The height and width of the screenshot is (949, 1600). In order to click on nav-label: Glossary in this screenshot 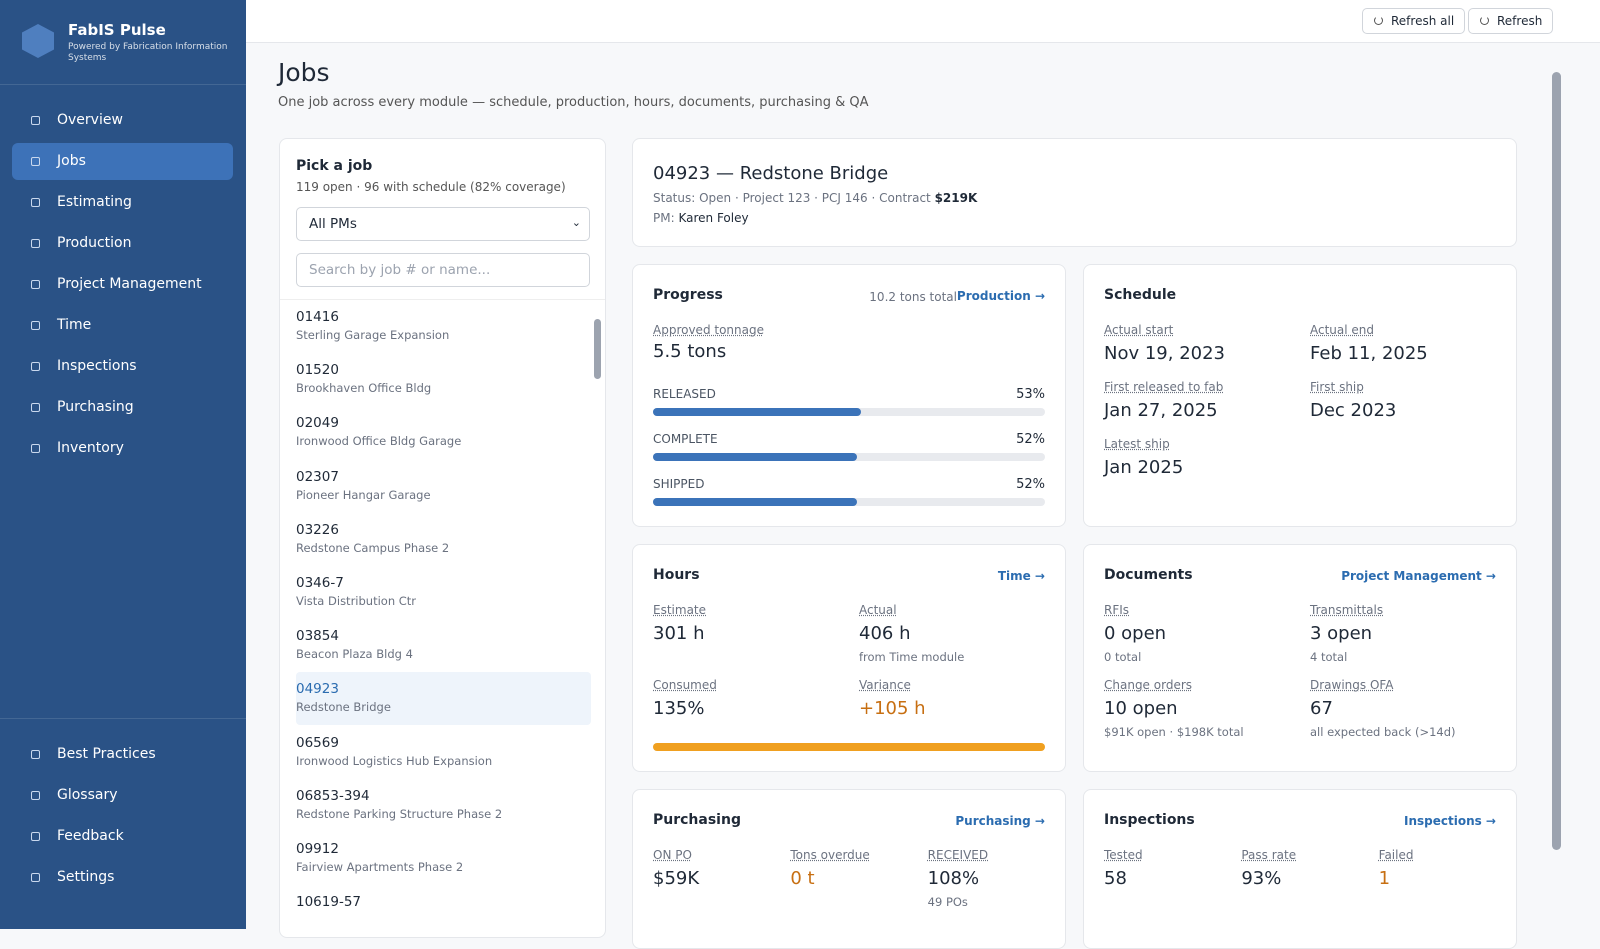, I will do `click(87, 795)`.